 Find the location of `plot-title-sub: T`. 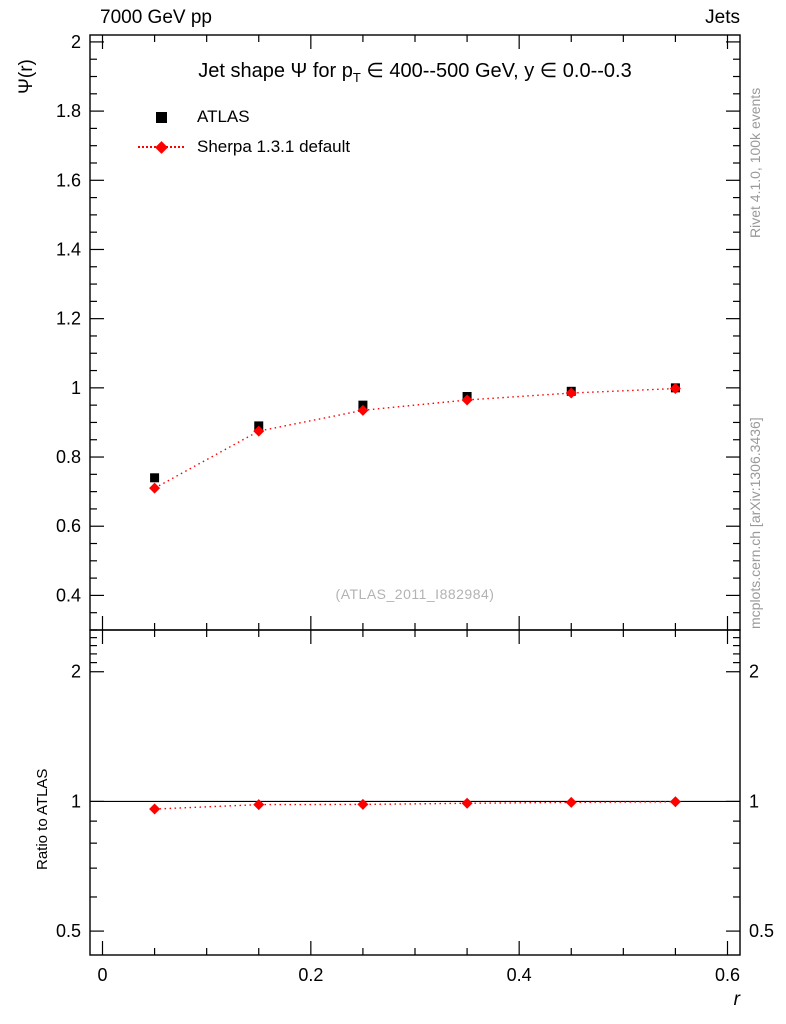

plot-title-sub: T is located at coordinates (356, 77).